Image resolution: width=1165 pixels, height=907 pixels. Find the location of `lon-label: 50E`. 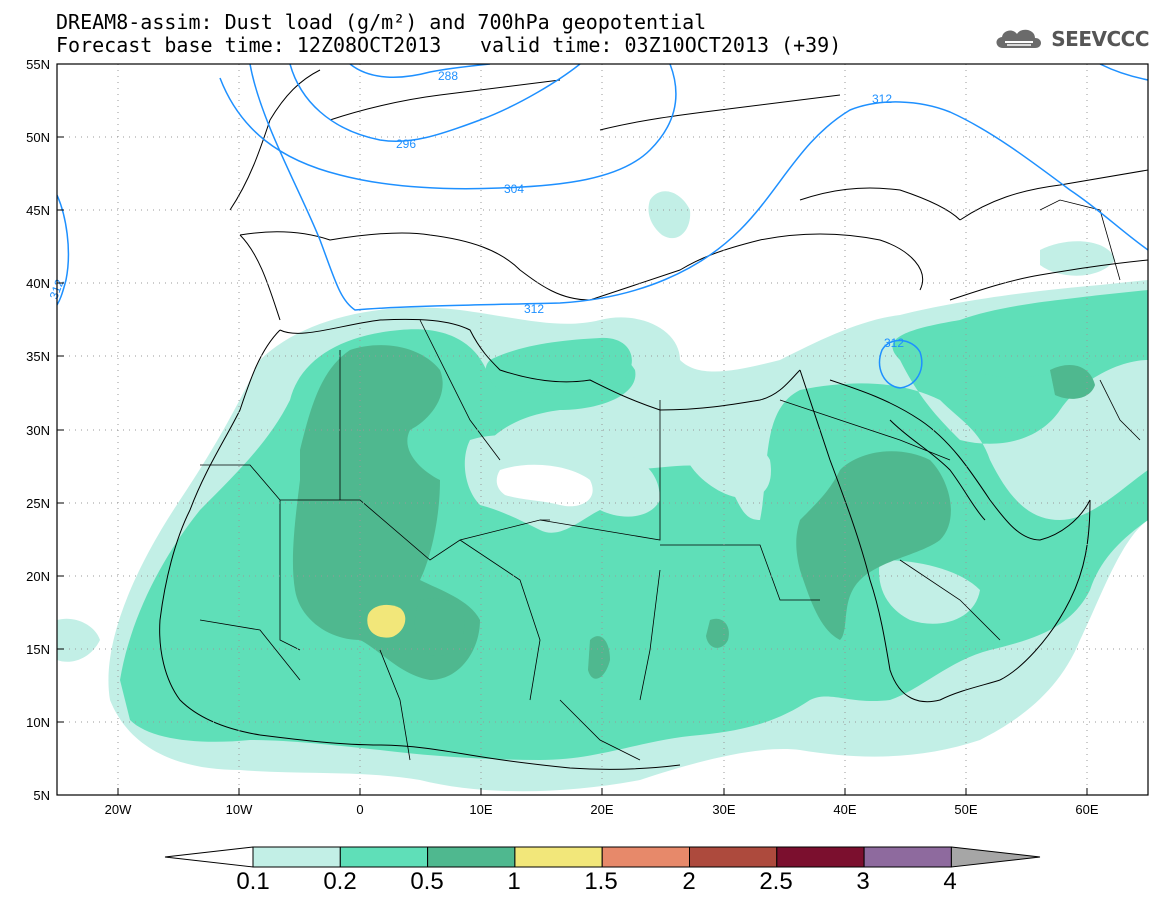

lon-label: 50E is located at coordinates (965, 809).